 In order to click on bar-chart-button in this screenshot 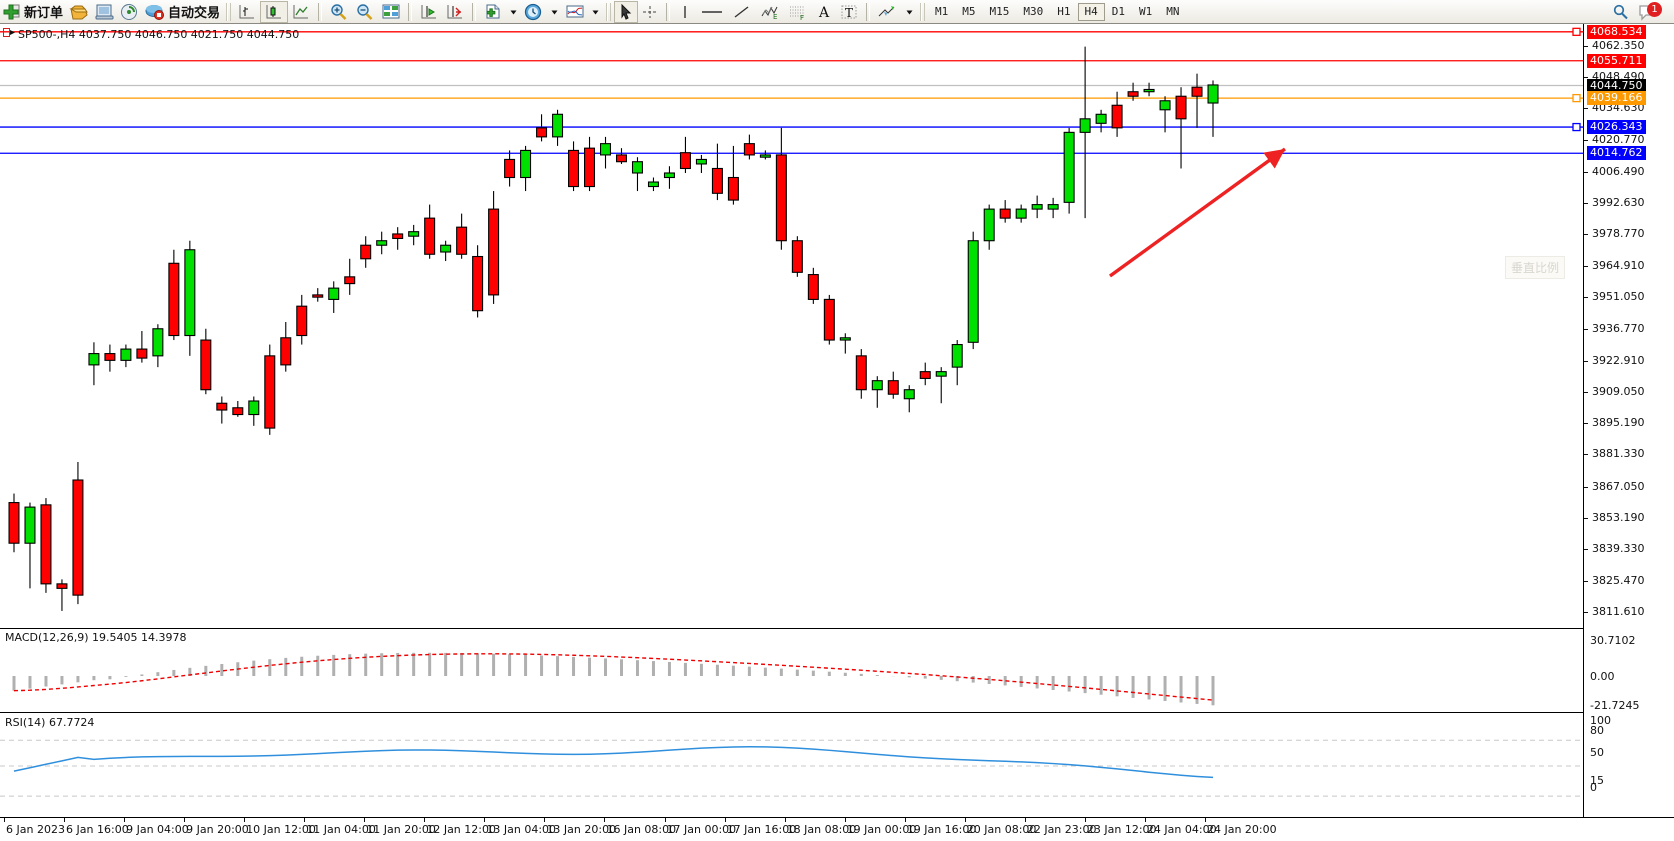, I will do `click(247, 12)`.